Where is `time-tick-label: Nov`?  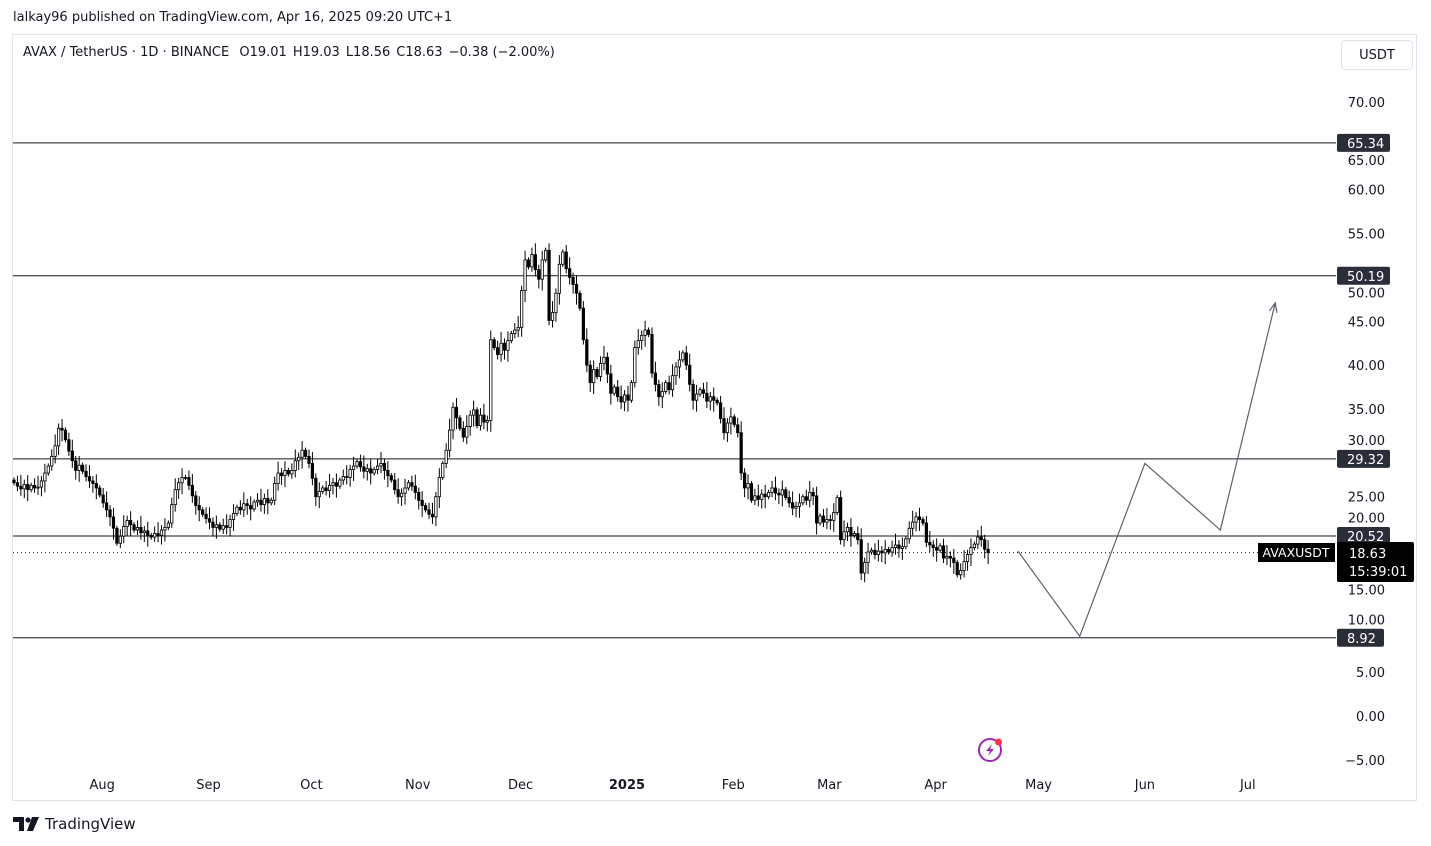 time-tick-label: Nov is located at coordinates (418, 785).